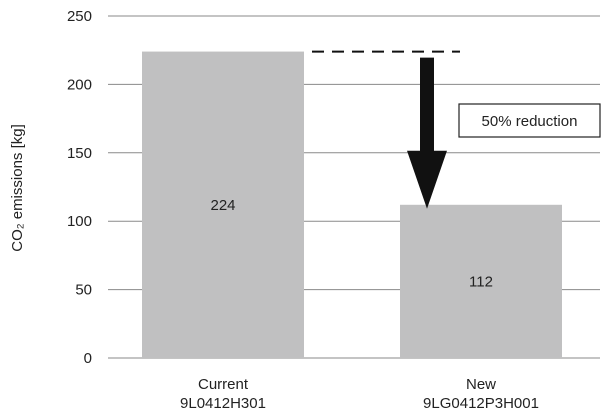 The height and width of the screenshot is (418, 609). What do you see at coordinates (359, 394) in the screenshot?
I see `category-labels: Current 9L0412H301 New 9LG0412P3H001` at bounding box center [359, 394].